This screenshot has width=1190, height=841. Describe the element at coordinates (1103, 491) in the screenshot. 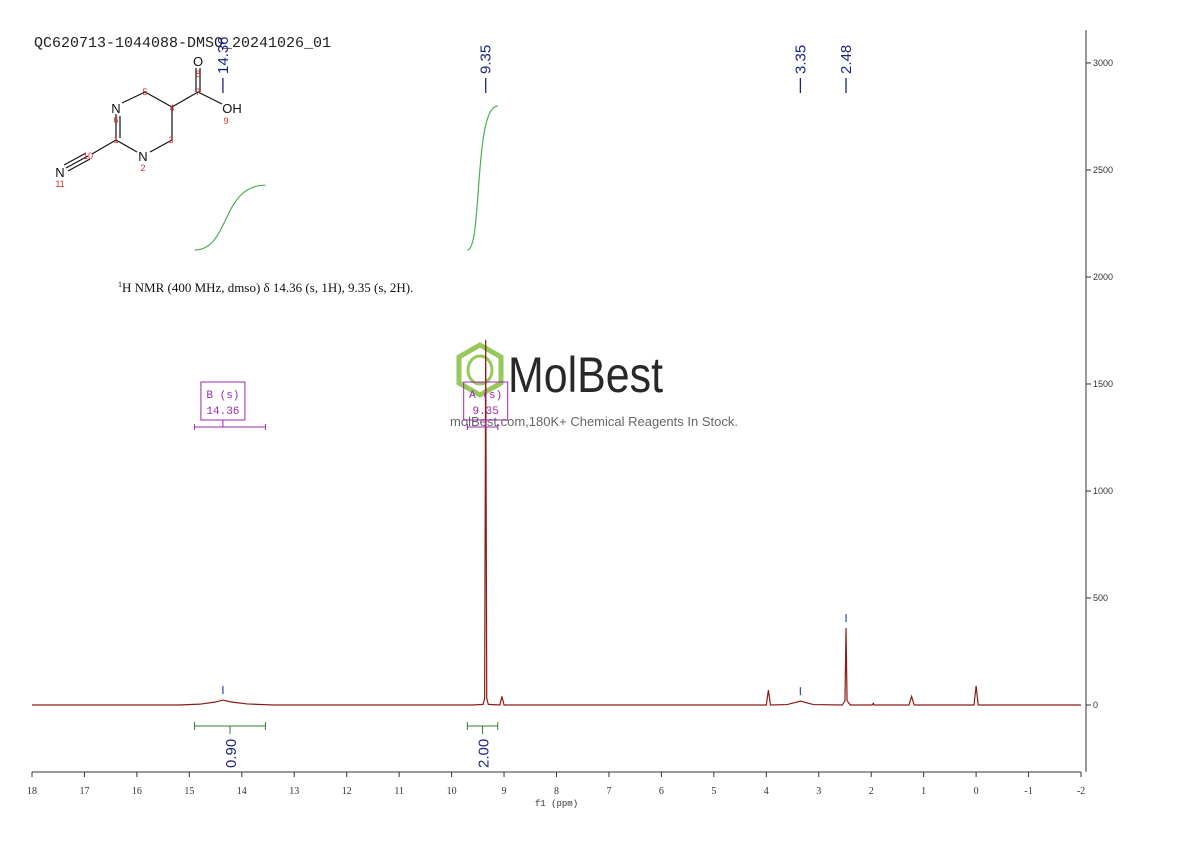

I see `y-tick-label: 1000` at that location.